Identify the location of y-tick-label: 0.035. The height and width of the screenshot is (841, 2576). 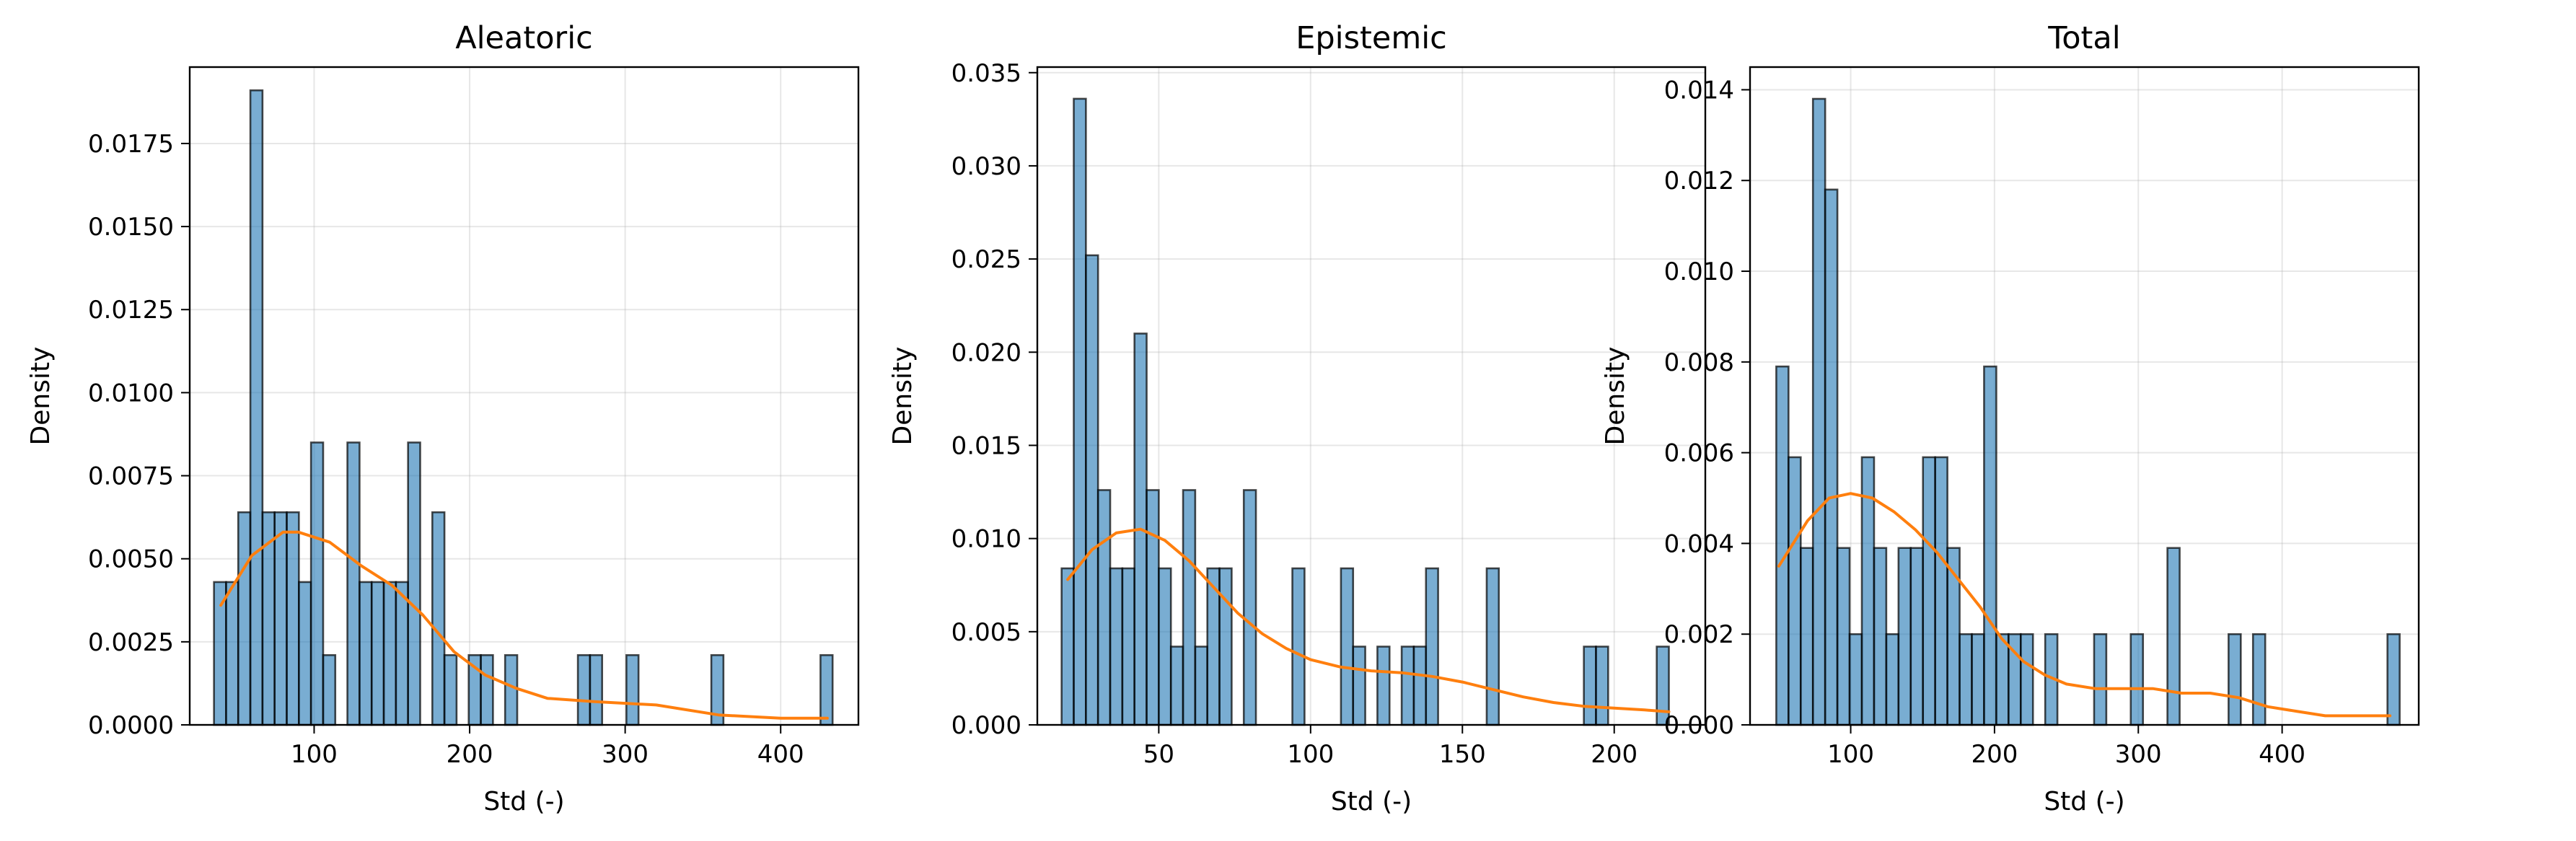
(986, 73).